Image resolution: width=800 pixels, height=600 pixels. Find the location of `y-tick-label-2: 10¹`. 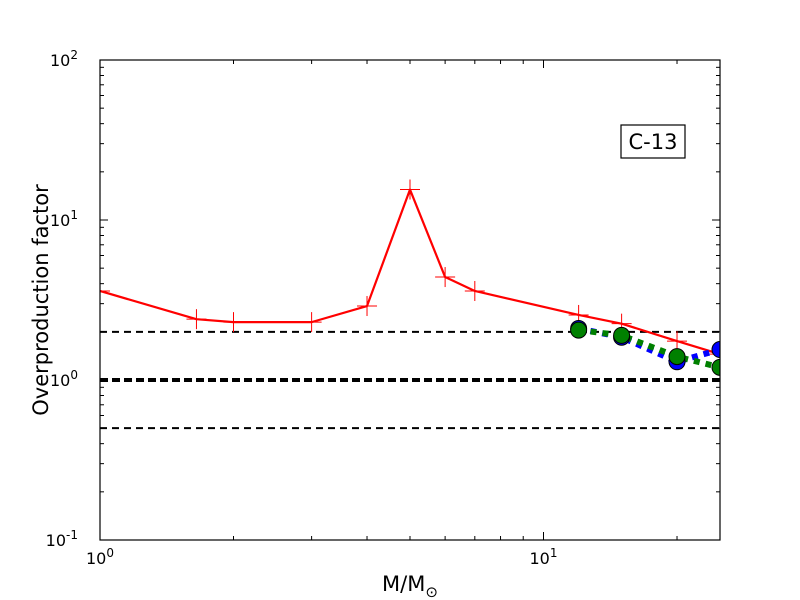

y-tick-label-2: 10¹ is located at coordinates (64, 219).